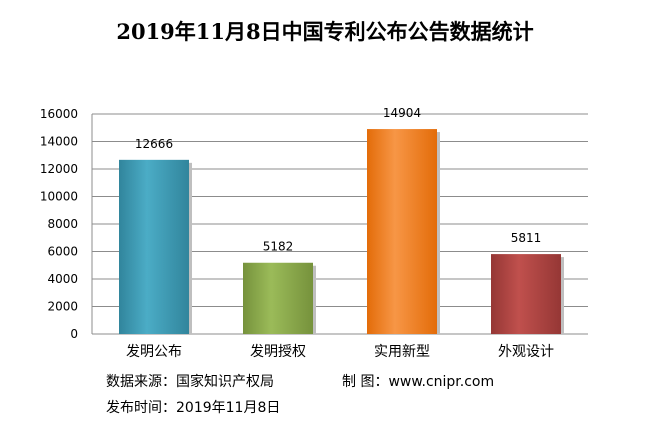 The height and width of the screenshot is (433, 650). What do you see at coordinates (526, 238) in the screenshot?
I see `data-label: 5811` at bounding box center [526, 238].